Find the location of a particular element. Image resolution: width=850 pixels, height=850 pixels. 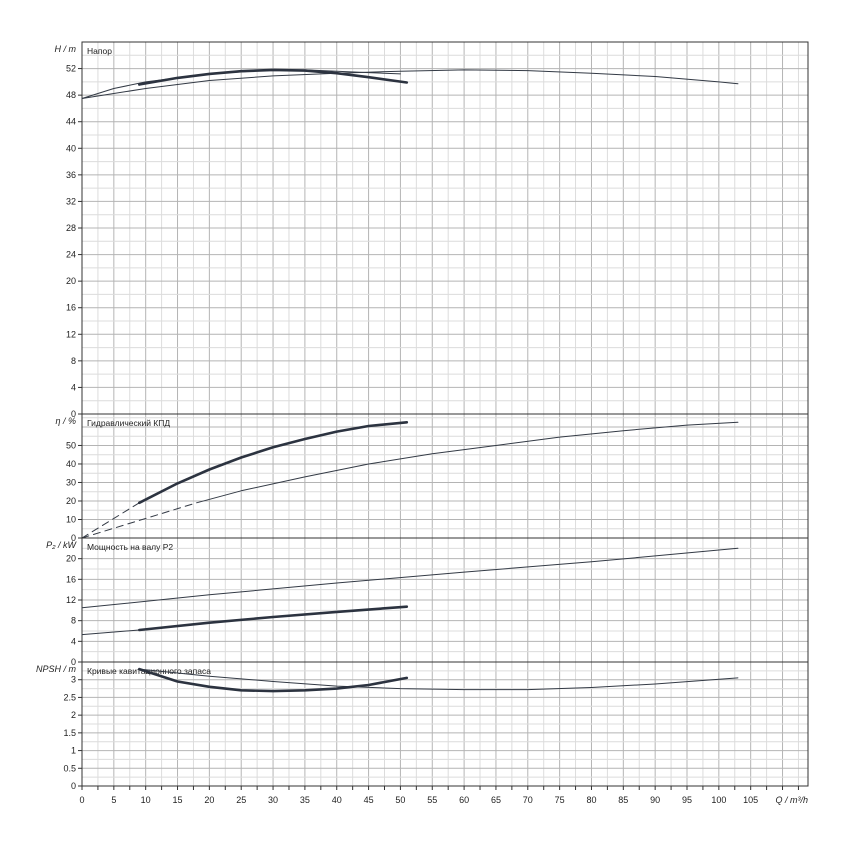

x-tick-label: 25 is located at coordinates (241, 800).